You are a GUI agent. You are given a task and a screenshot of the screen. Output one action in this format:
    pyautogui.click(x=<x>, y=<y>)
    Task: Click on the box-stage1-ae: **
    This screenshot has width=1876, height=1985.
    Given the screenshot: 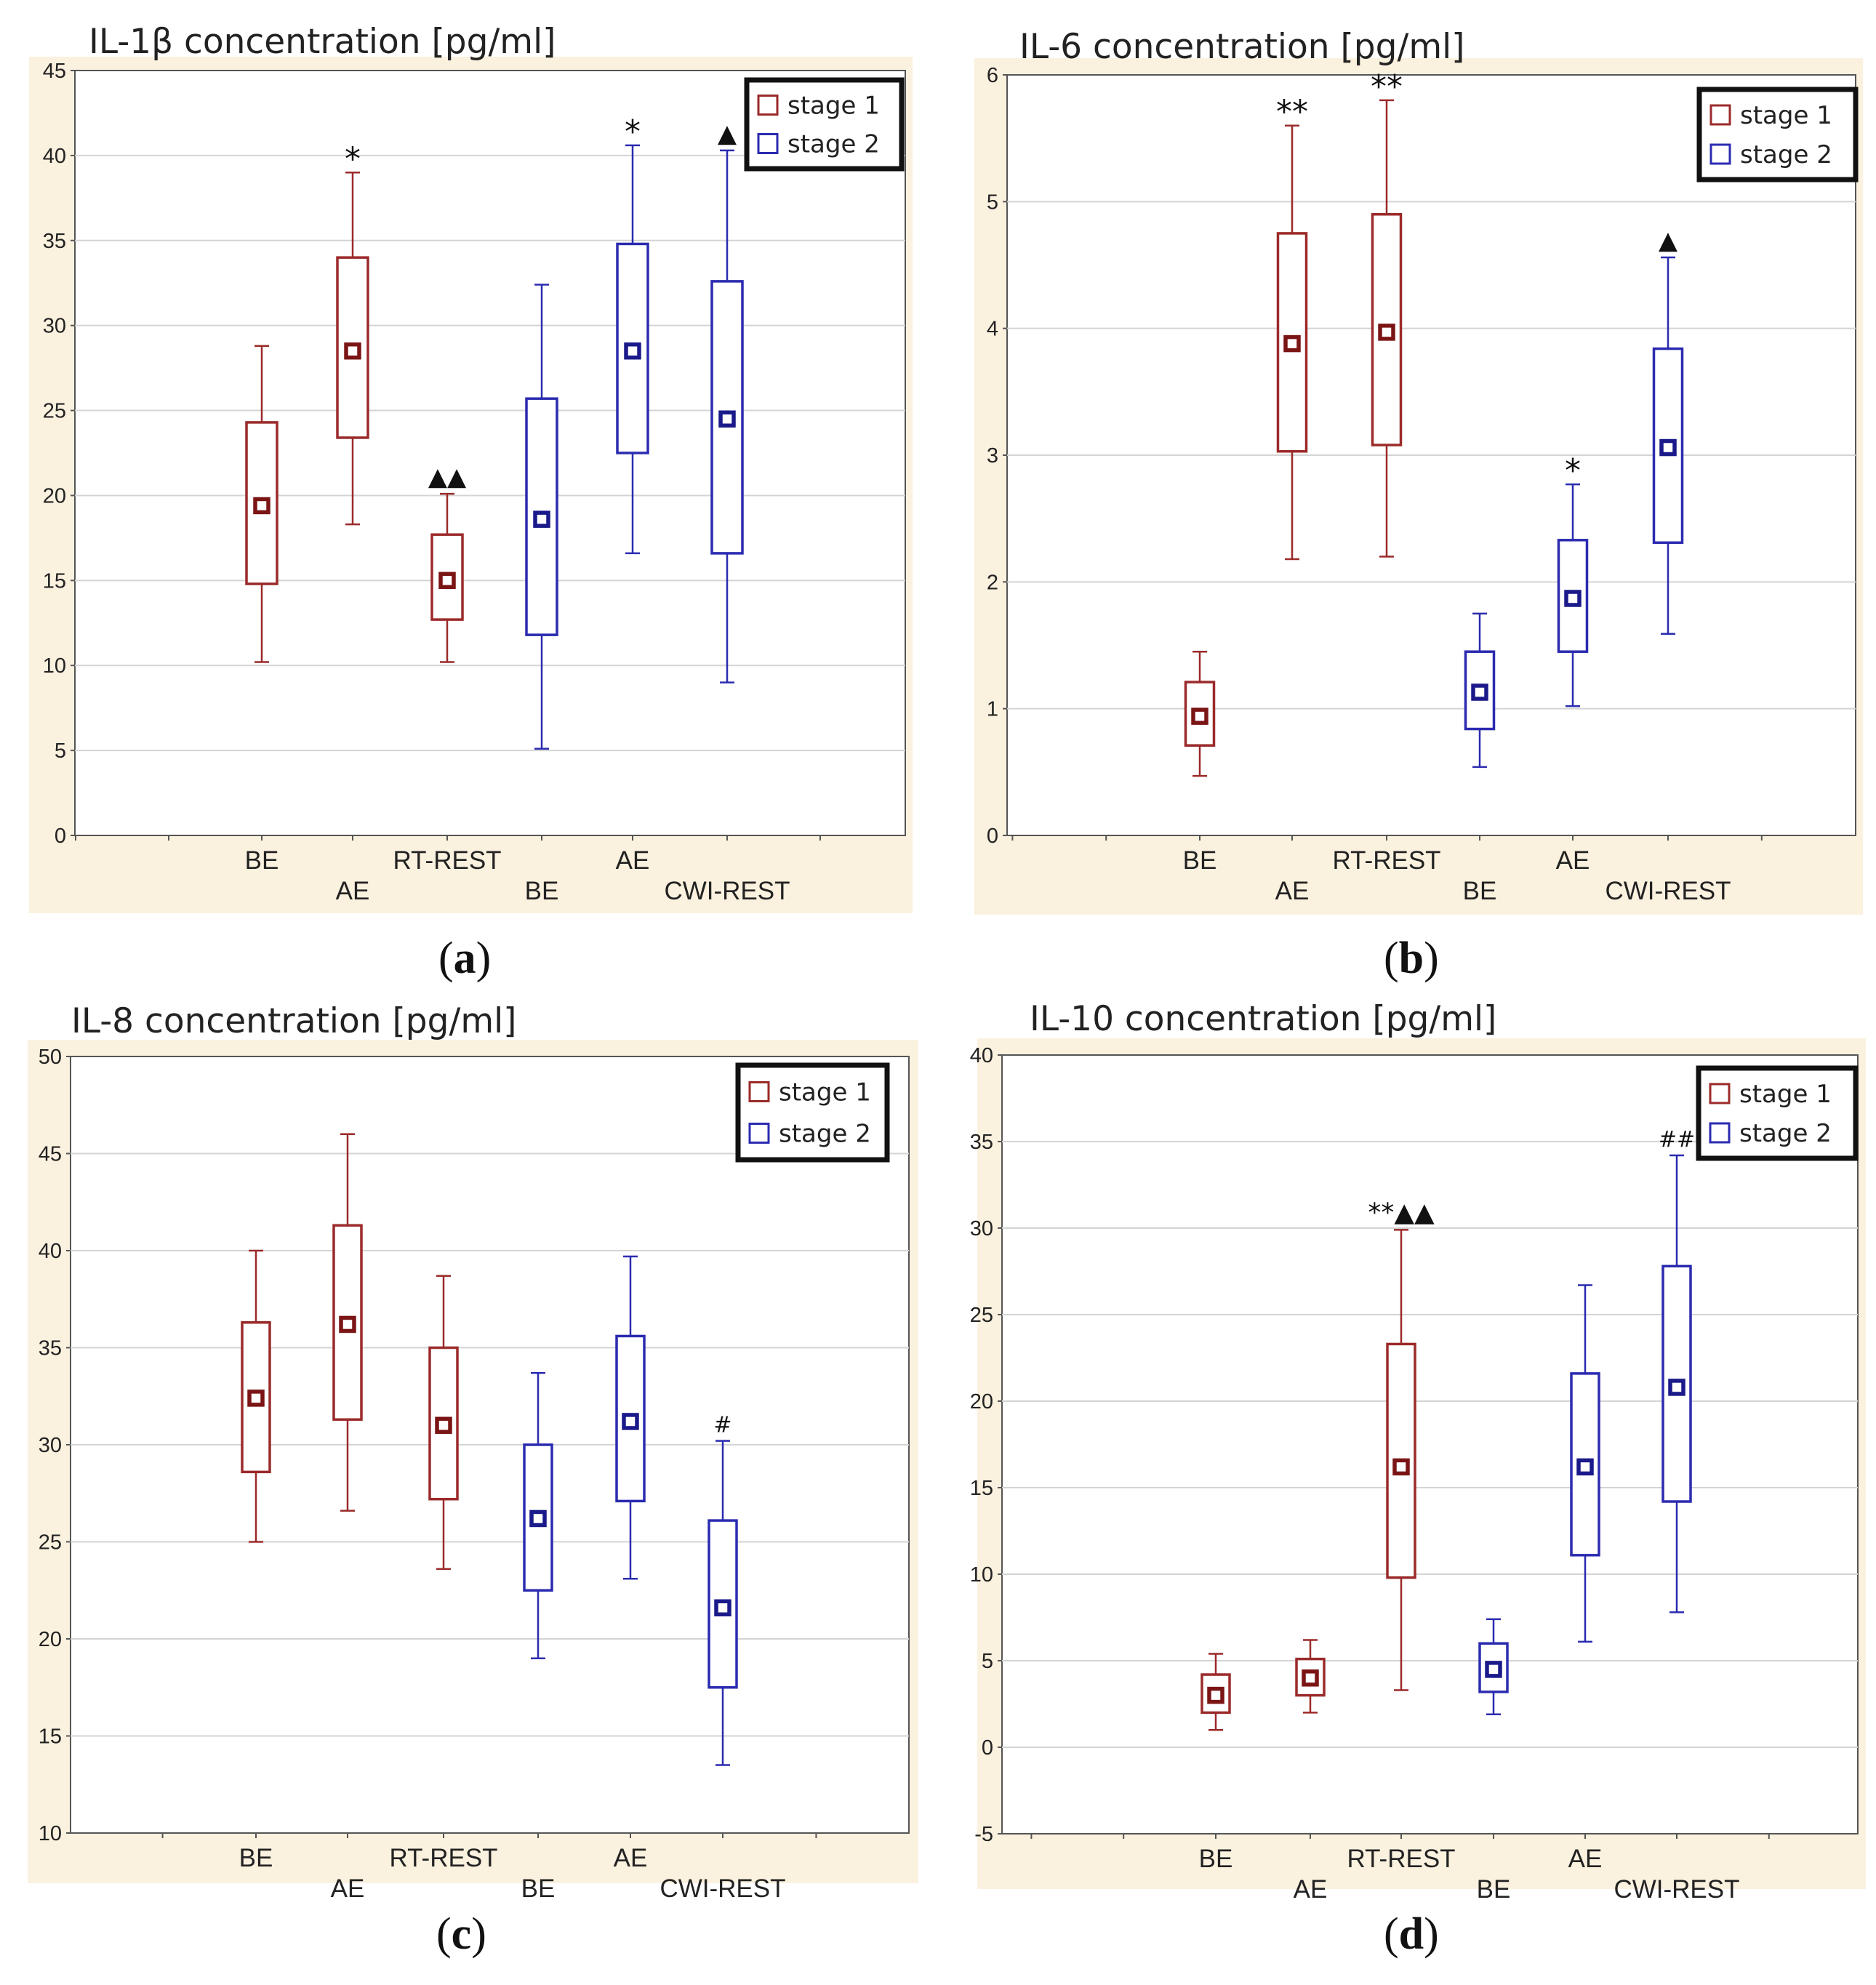 What is the action you would take?
    pyautogui.click(x=1292, y=327)
    